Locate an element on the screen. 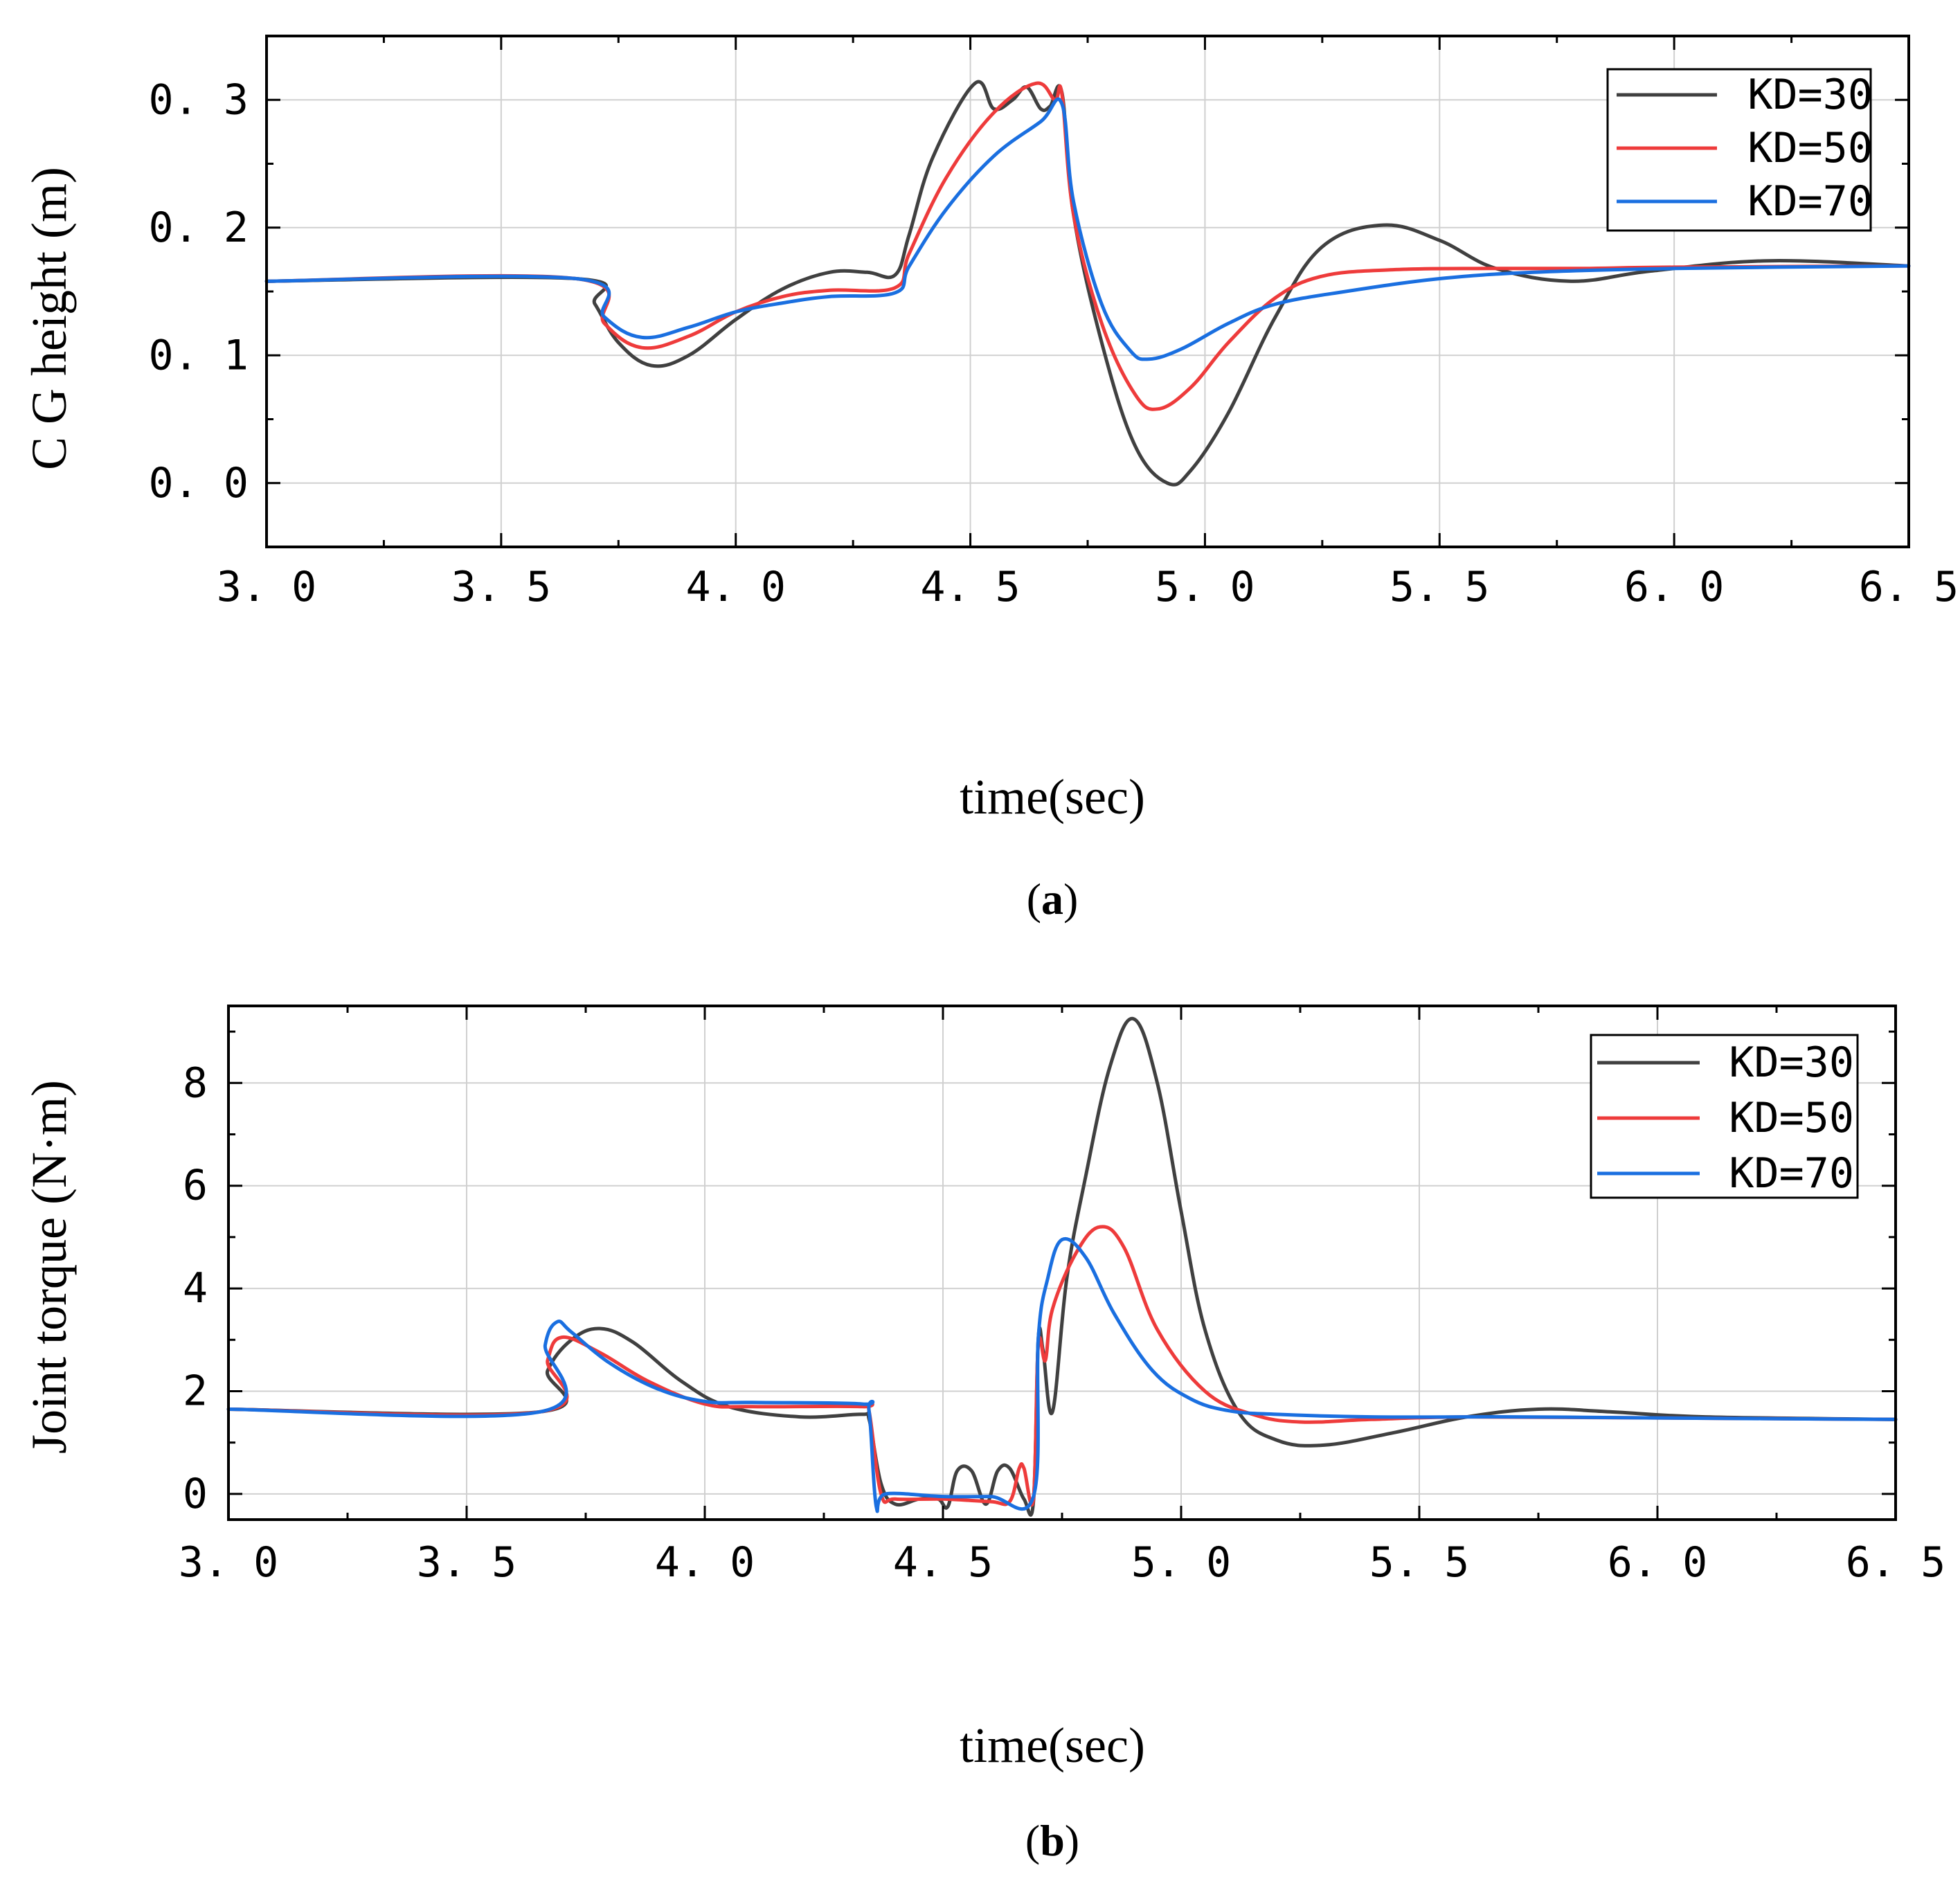  panel-label-a: (a) is located at coordinates (1053, 899).